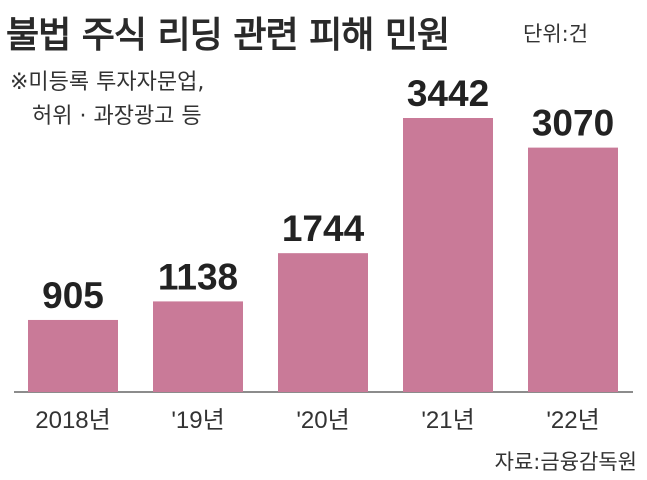  I want to click on x-tick-label-3: '21년, so click(447, 420).